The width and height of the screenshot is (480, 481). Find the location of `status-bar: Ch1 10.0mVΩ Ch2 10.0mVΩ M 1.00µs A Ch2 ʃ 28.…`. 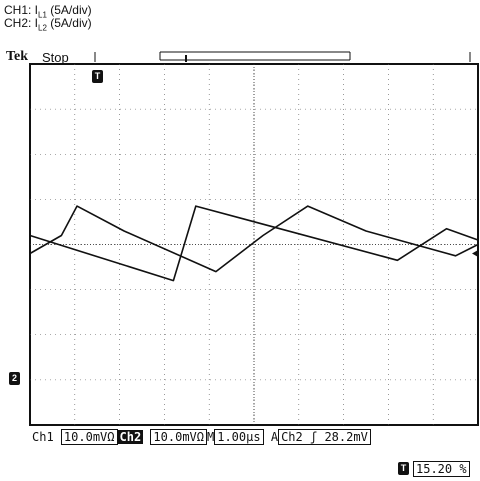

status-bar: Ch1 10.0mVΩ Ch2 10.0mVΩ M 1.00µs A Ch2 ʃ 28.… is located at coordinates (201, 437).